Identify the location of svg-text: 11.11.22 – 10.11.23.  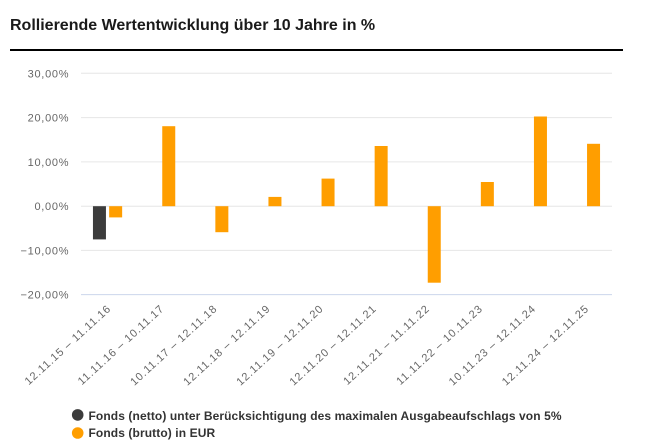
(439, 345).